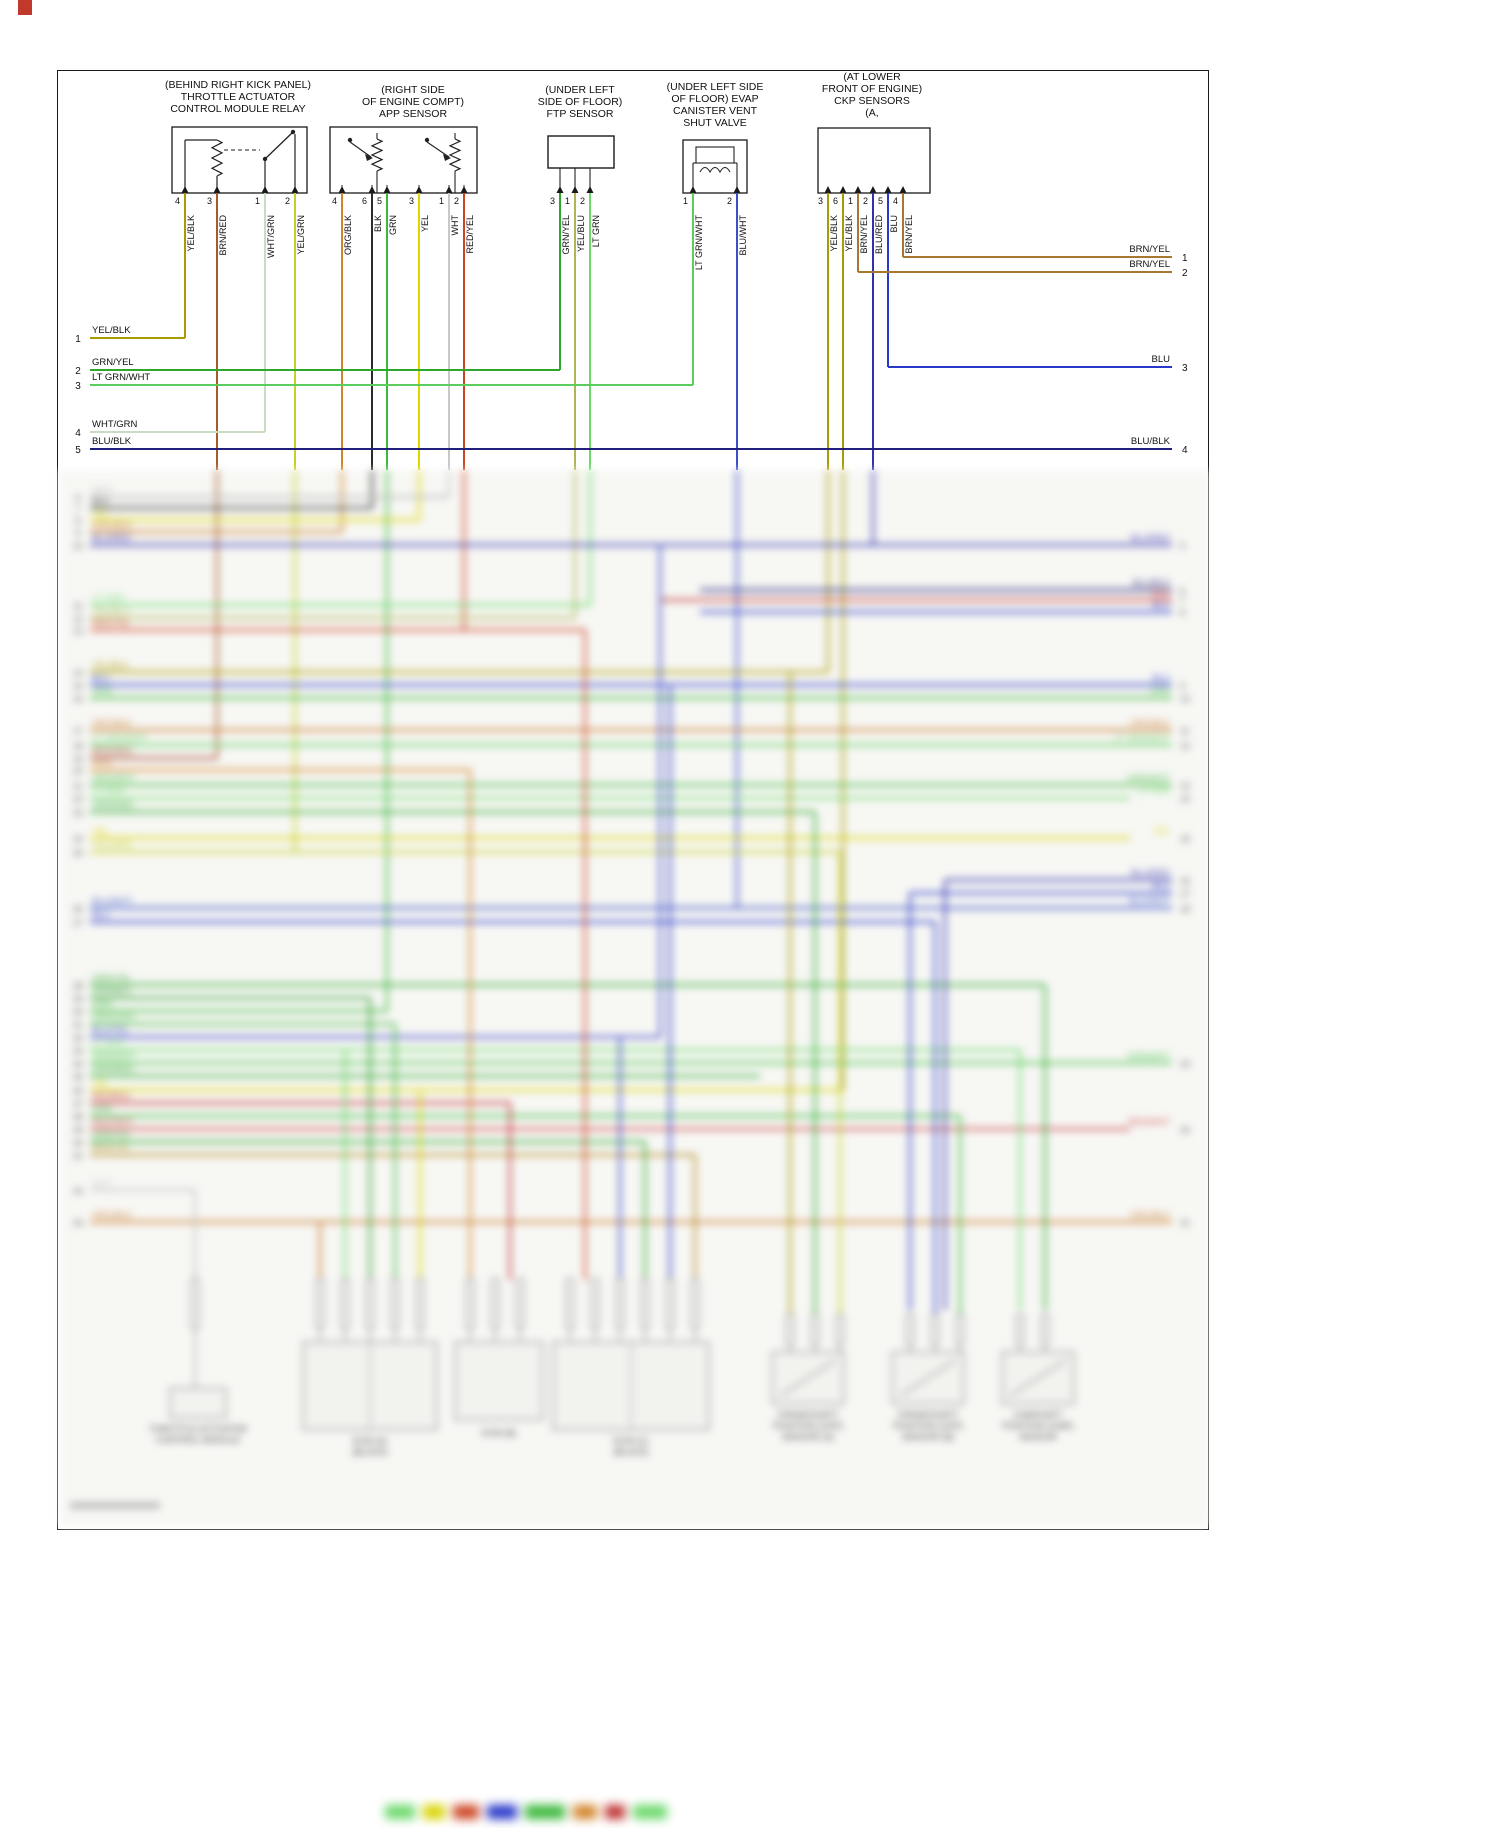  What do you see at coordinates (110, 1030) in the screenshot?
I see `wire-color-label: BLU/YEL` at bounding box center [110, 1030].